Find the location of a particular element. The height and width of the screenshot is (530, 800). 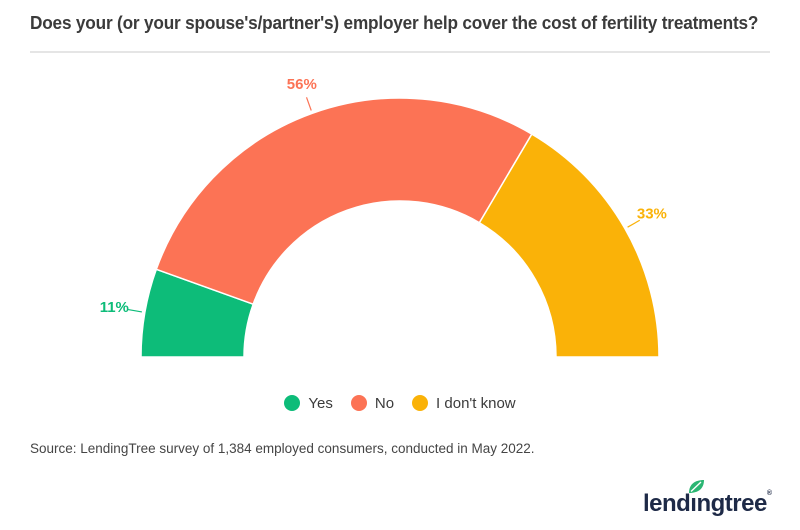

slice-value-label: 33% is located at coordinates (652, 213).